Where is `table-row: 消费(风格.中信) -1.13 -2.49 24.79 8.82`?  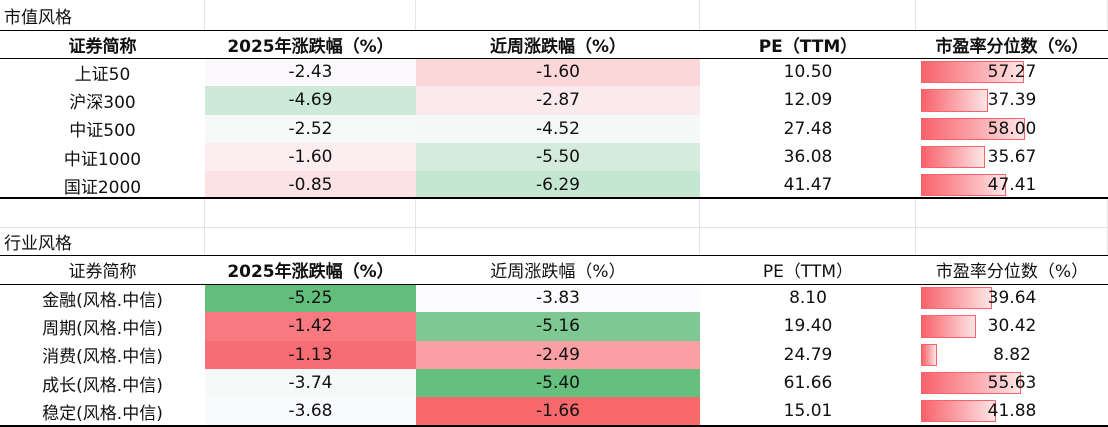
table-row: 消费(风格.中信) -1.13 -2.49 24.79 8.82 is located at coordinates (554, 354).